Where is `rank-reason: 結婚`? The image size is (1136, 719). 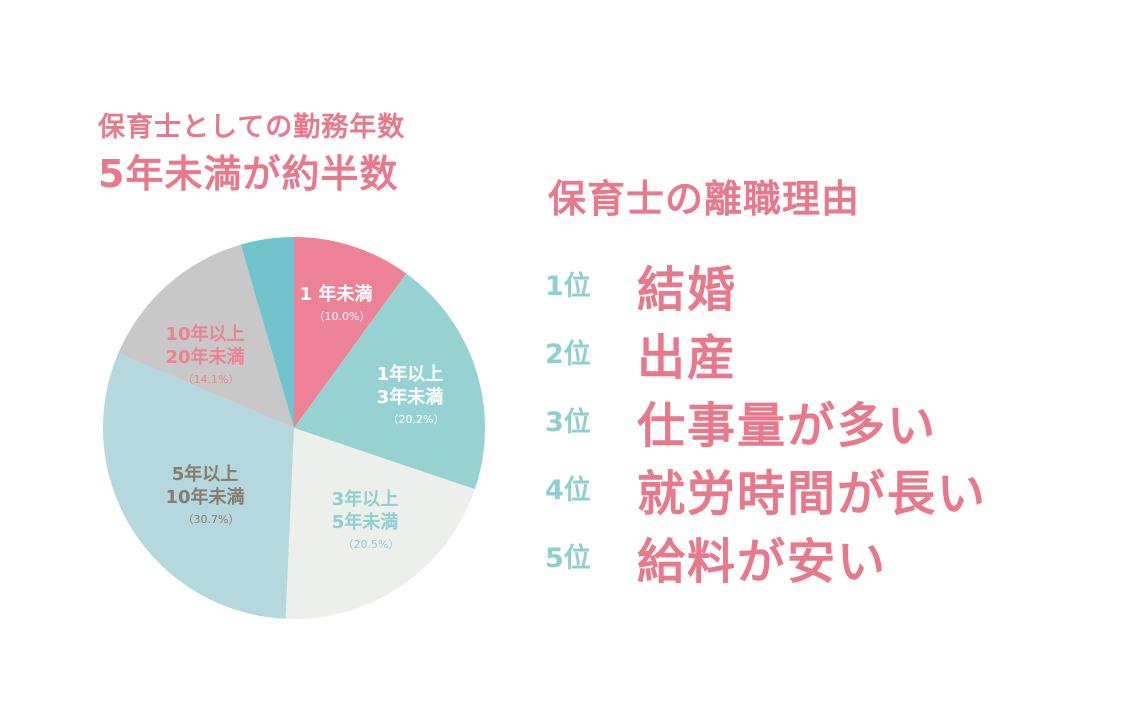 rank-reason: 結婚 is located at coordinates (687, 290).